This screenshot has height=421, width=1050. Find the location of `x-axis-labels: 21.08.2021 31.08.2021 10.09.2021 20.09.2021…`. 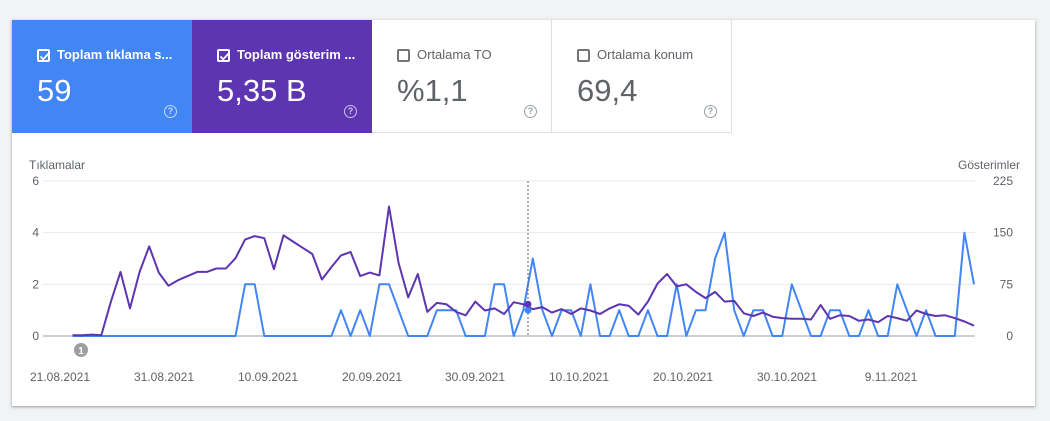

x-axis-labels: 21.08.2021 31.08.2021 10.09.2021 20.09.2021… is located at coordinates (474, 377).